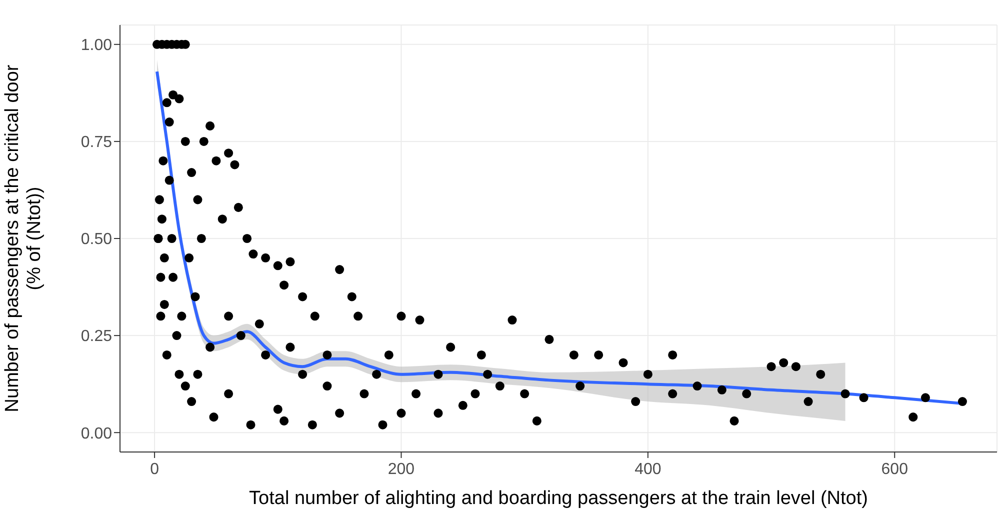 Image resolution: width=999 pixels, height=510 pixels. Describe the element at coordinates (894, 469) in the screenshot. I see `x-tick-label: 600` at that location.